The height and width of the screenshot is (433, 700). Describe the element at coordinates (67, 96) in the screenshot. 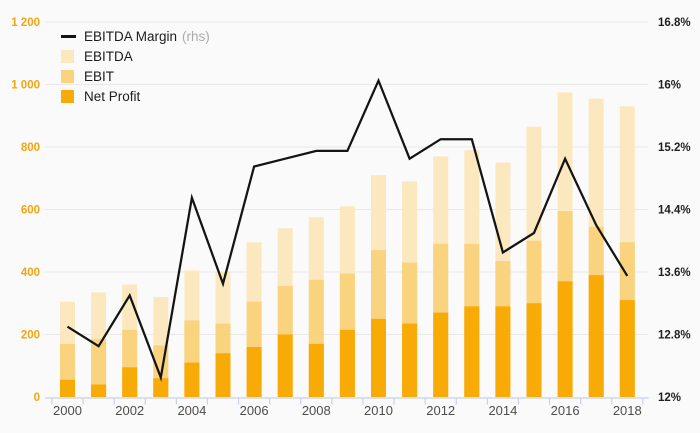

I see `net-profit-swatch` at that location.